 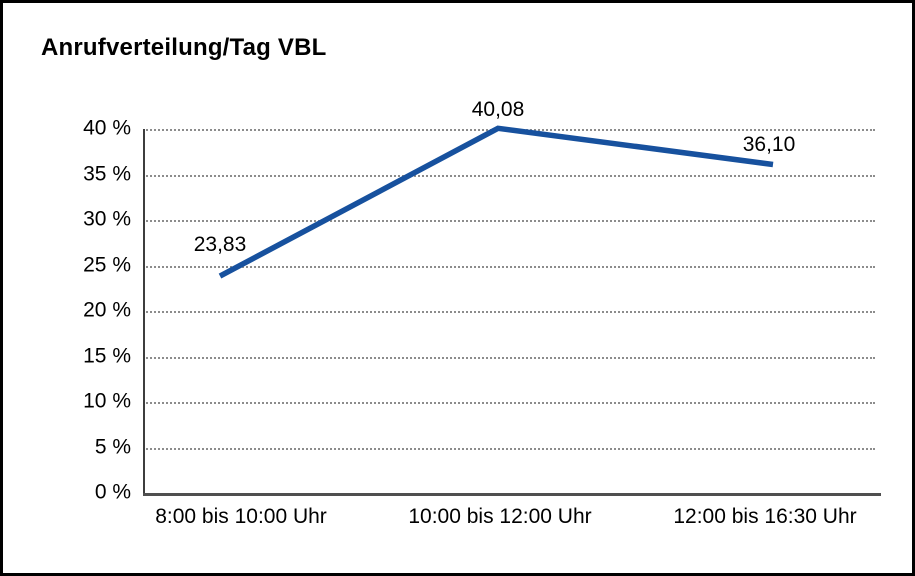 What do you see at coordinates (512, 494) in the screenshot?
I see `x-axis-line` at bounding box center [512, 494].